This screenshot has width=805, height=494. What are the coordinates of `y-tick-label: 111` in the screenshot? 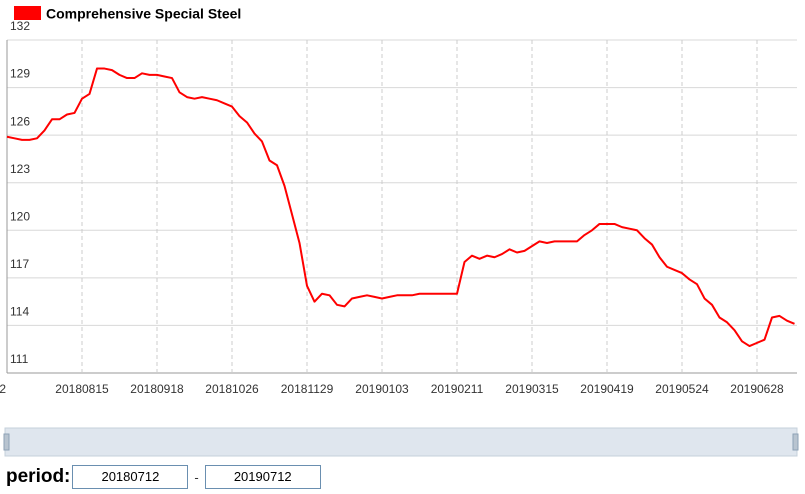 It's located at (19, 359).